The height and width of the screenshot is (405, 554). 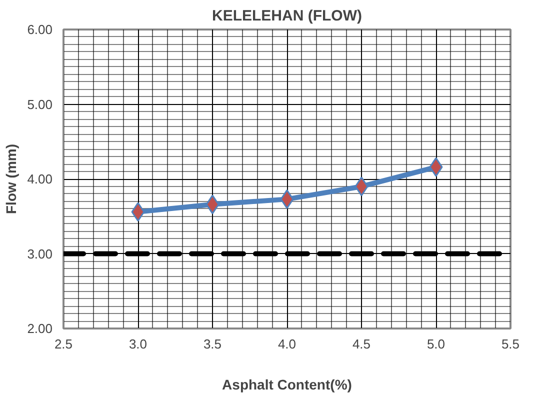 I want to click on x-tick-label: 3.0, so click(x=138, y=344).